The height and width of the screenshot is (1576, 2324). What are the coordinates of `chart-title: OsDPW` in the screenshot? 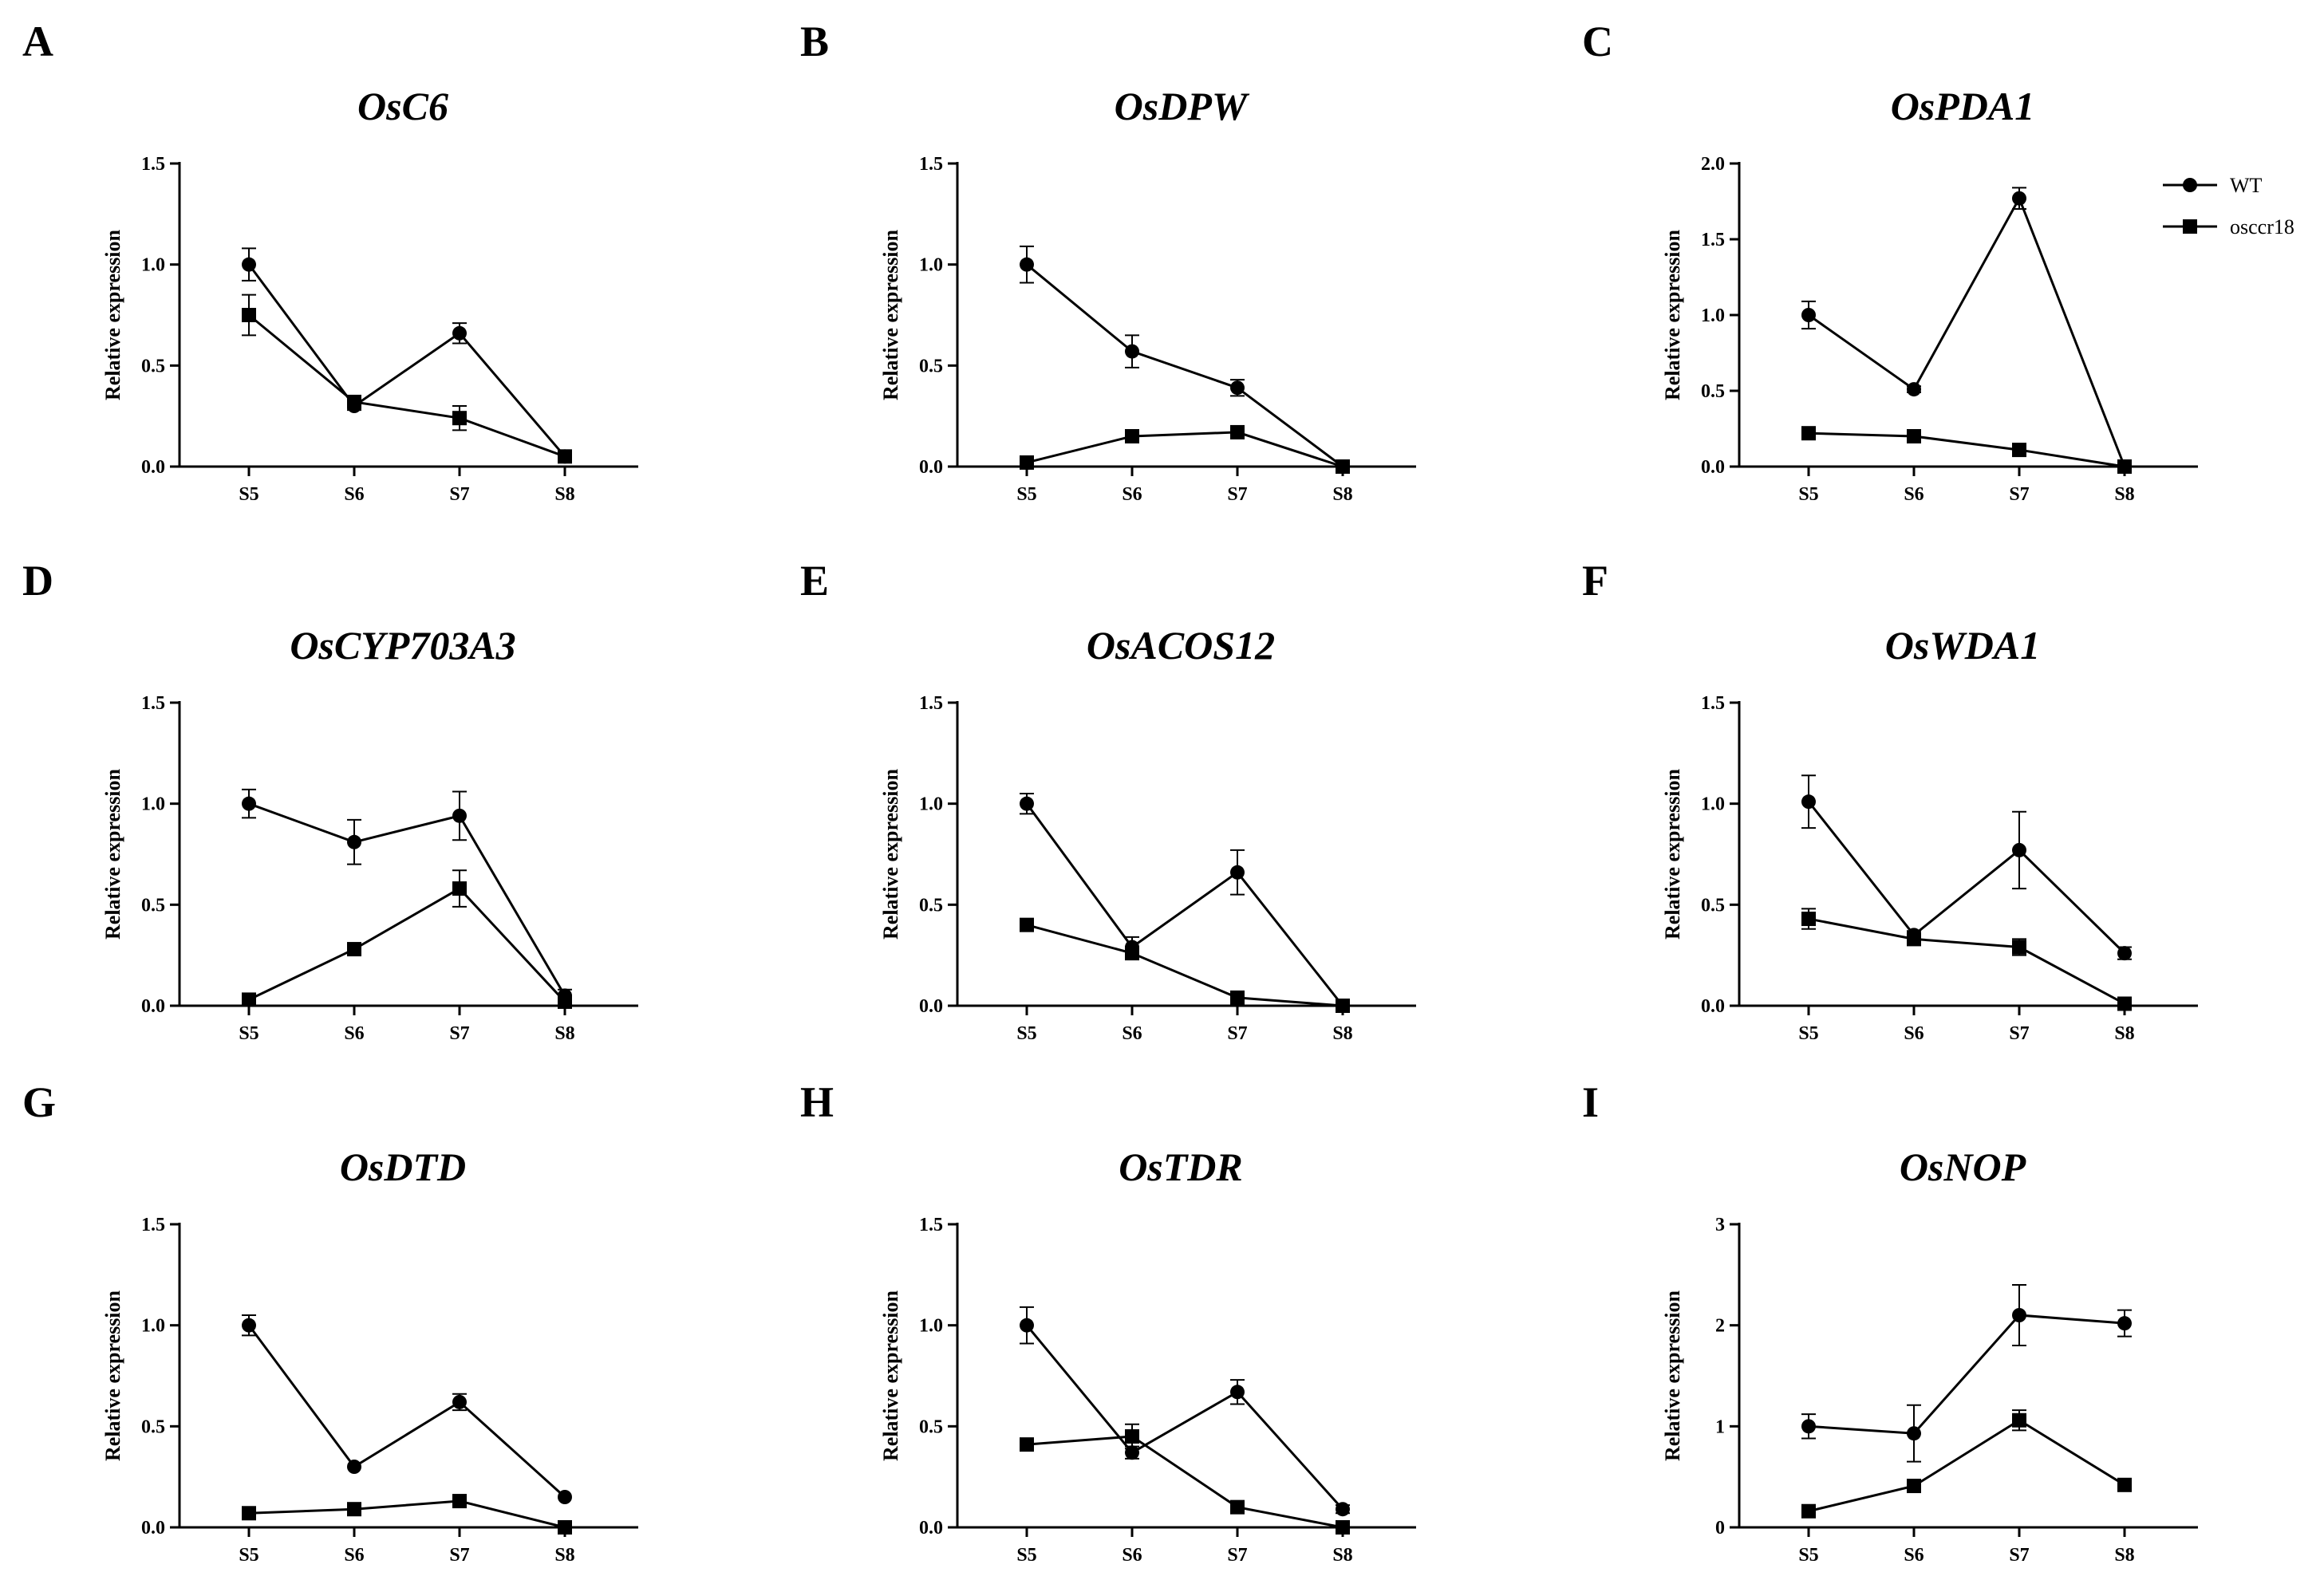 It's located at (1182, 106).